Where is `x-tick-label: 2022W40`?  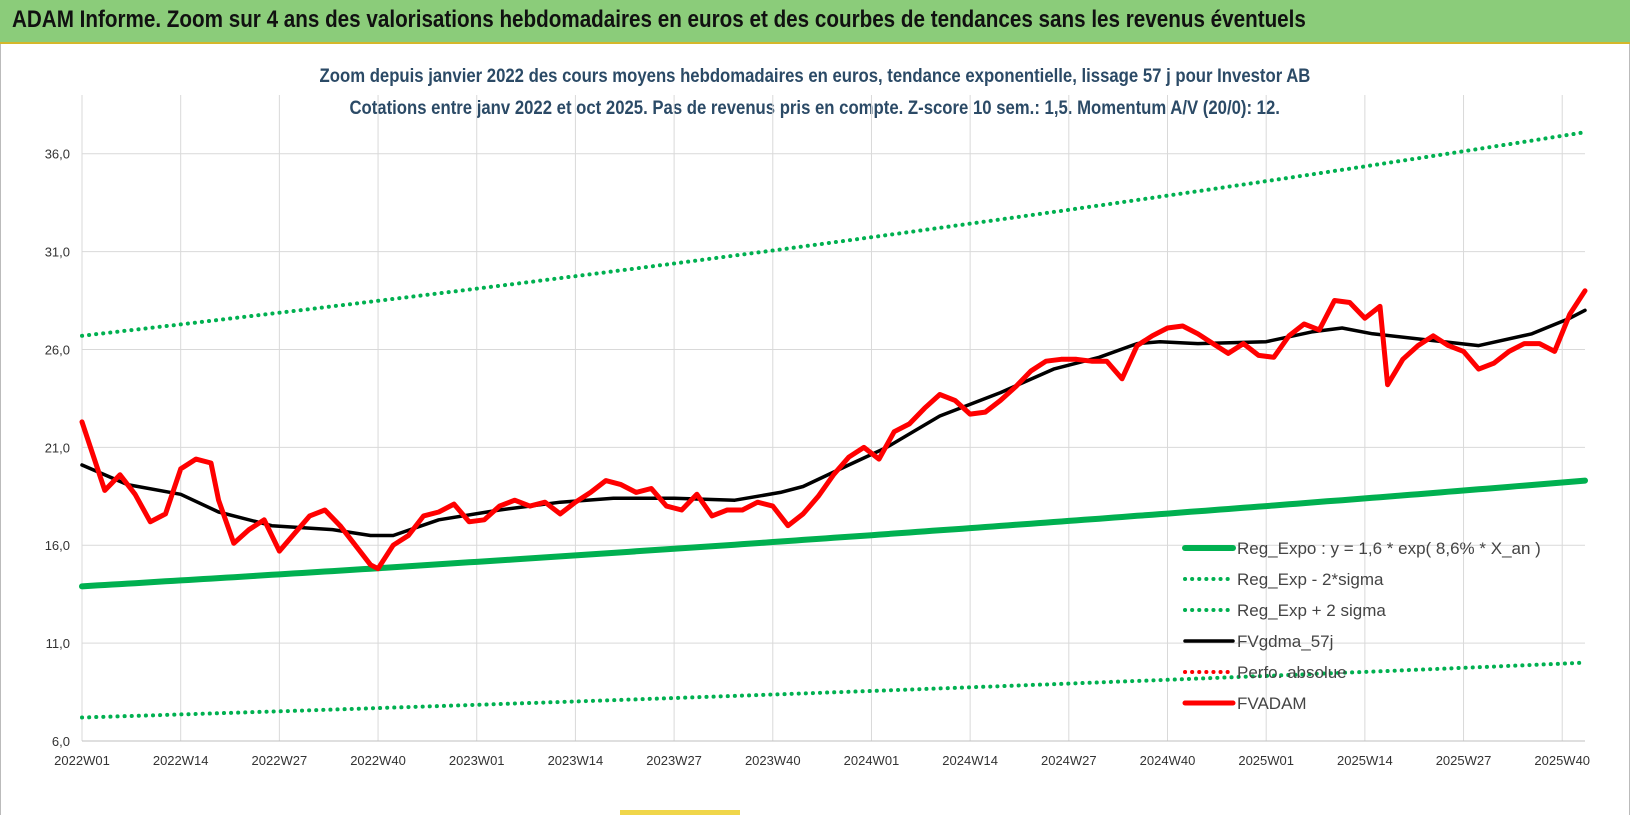
x-tick-label: 2022W40 is located at coordinates (378, 760).